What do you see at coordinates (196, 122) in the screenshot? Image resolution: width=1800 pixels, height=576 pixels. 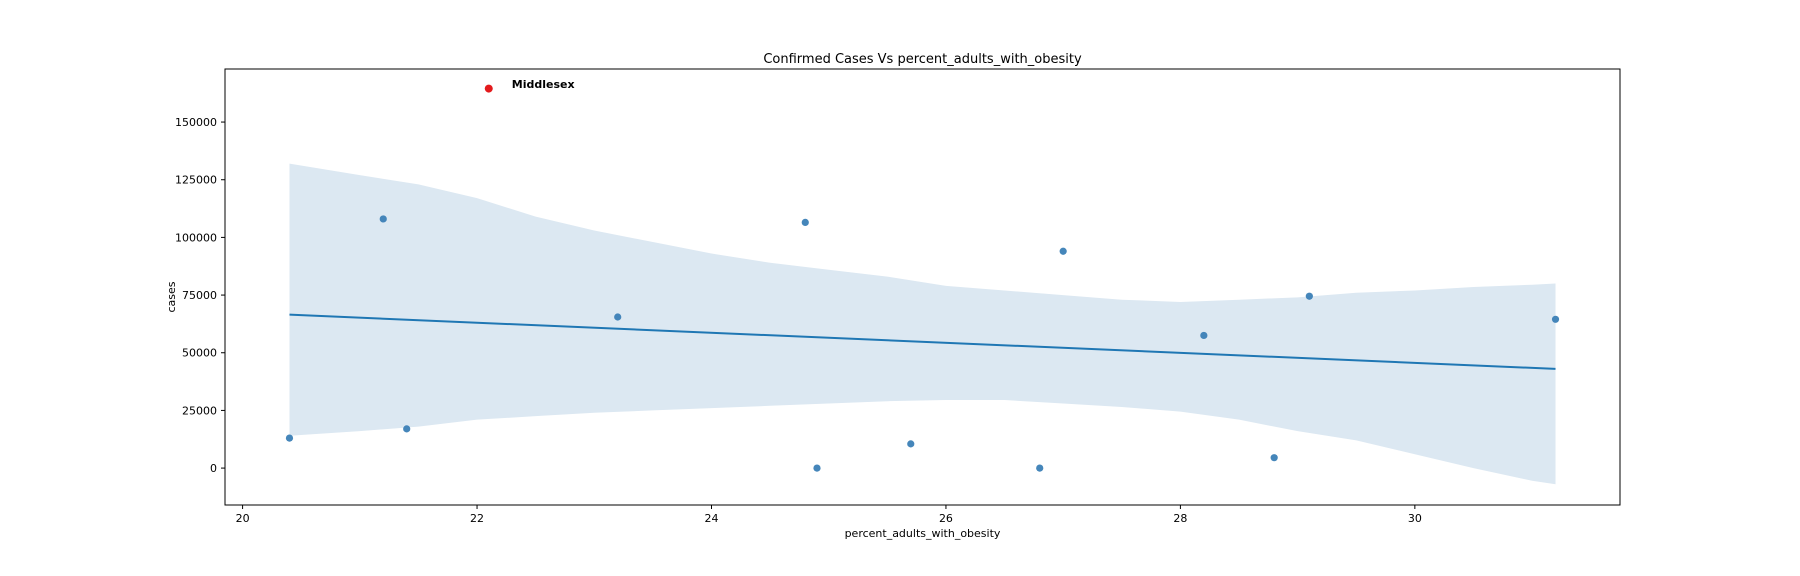 I see `y-tick-label: 150000` at bounding box center [196, 122].